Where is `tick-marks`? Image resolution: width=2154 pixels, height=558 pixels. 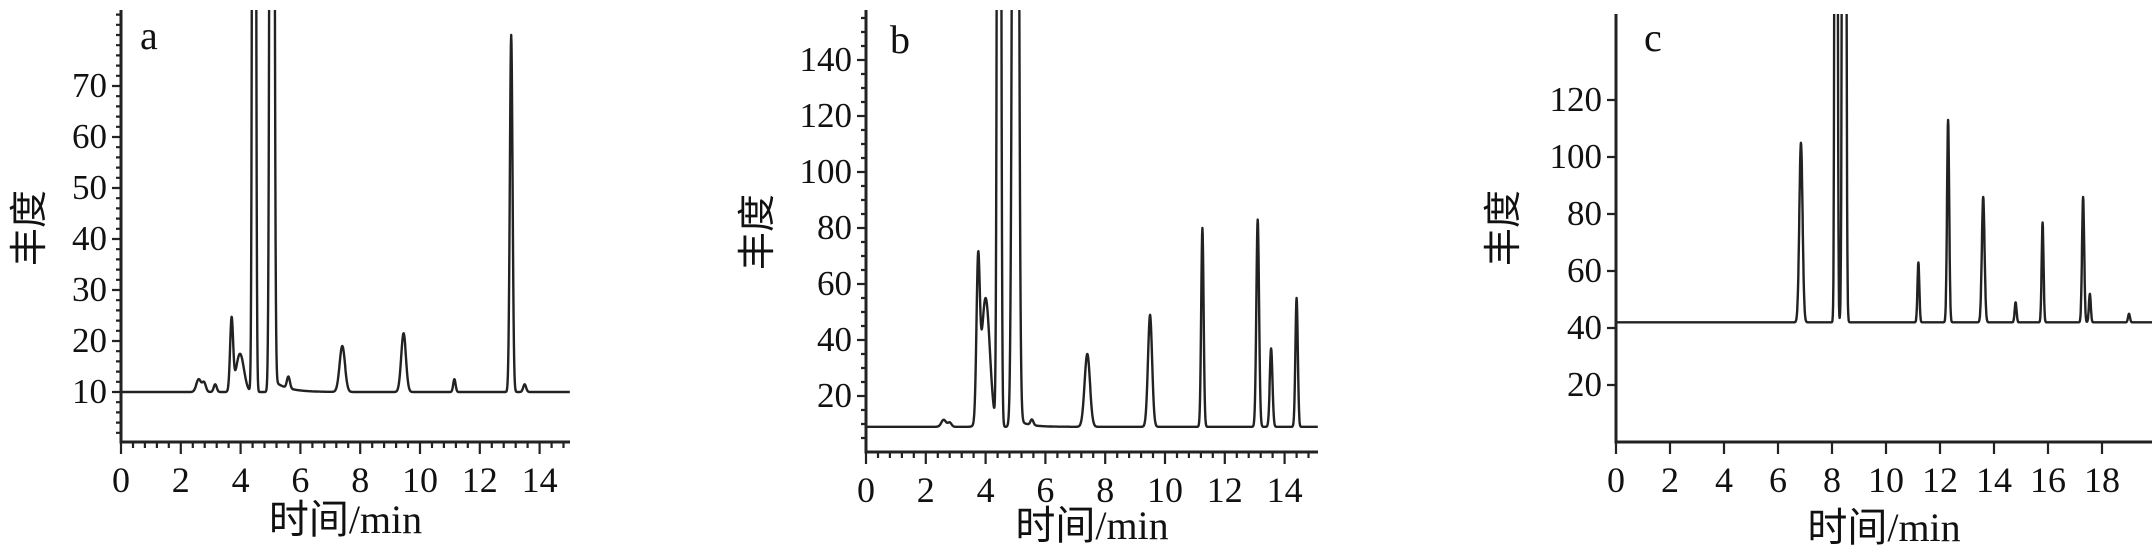
tick-marks is located at coordinates (1855, 276).